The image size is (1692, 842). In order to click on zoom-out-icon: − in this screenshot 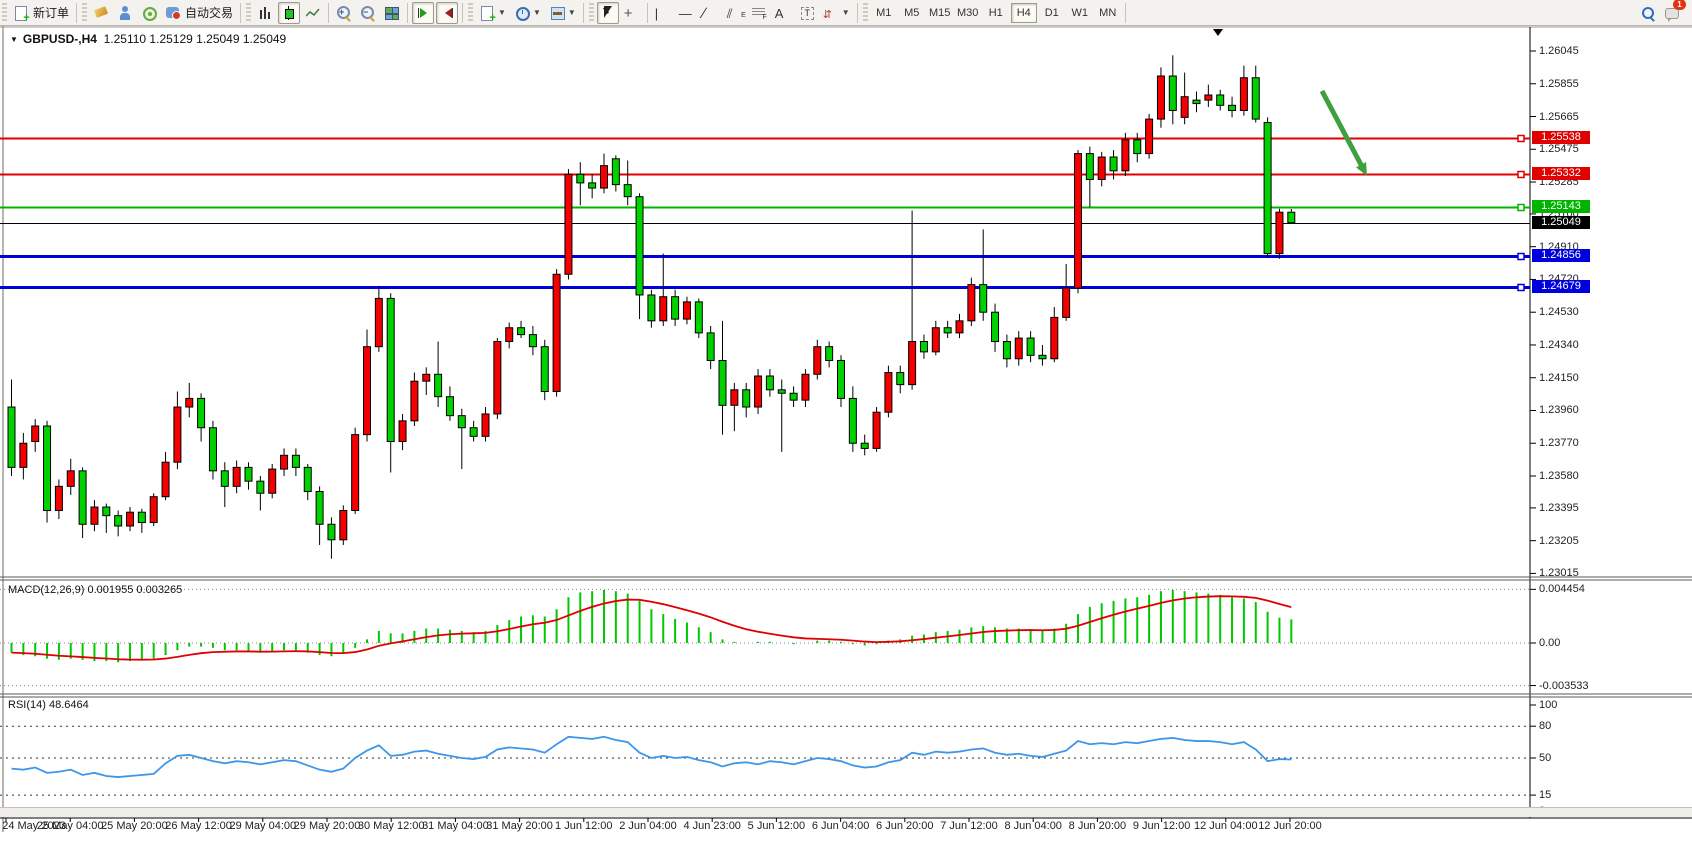, I will do `click(368, 13)`.